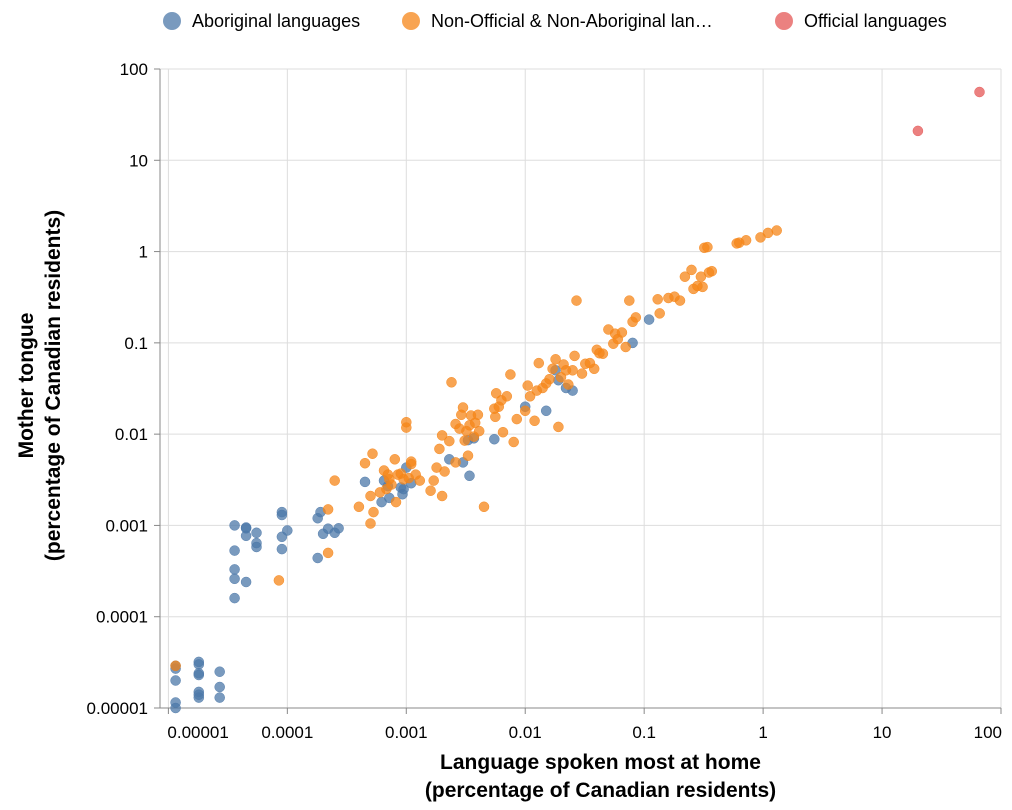  I want to click on legend-label: Aboriginal languages, so click(276, 21).